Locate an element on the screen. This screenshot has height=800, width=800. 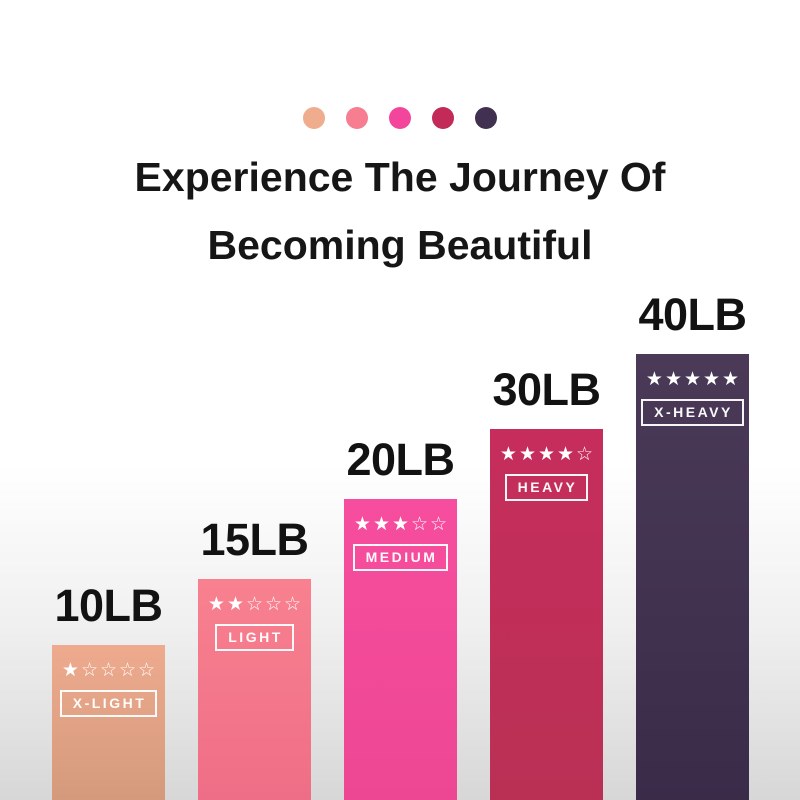
bar-10lb: ★☆☆☆☆ X-LIGHT is located at coordinates (108, 722).